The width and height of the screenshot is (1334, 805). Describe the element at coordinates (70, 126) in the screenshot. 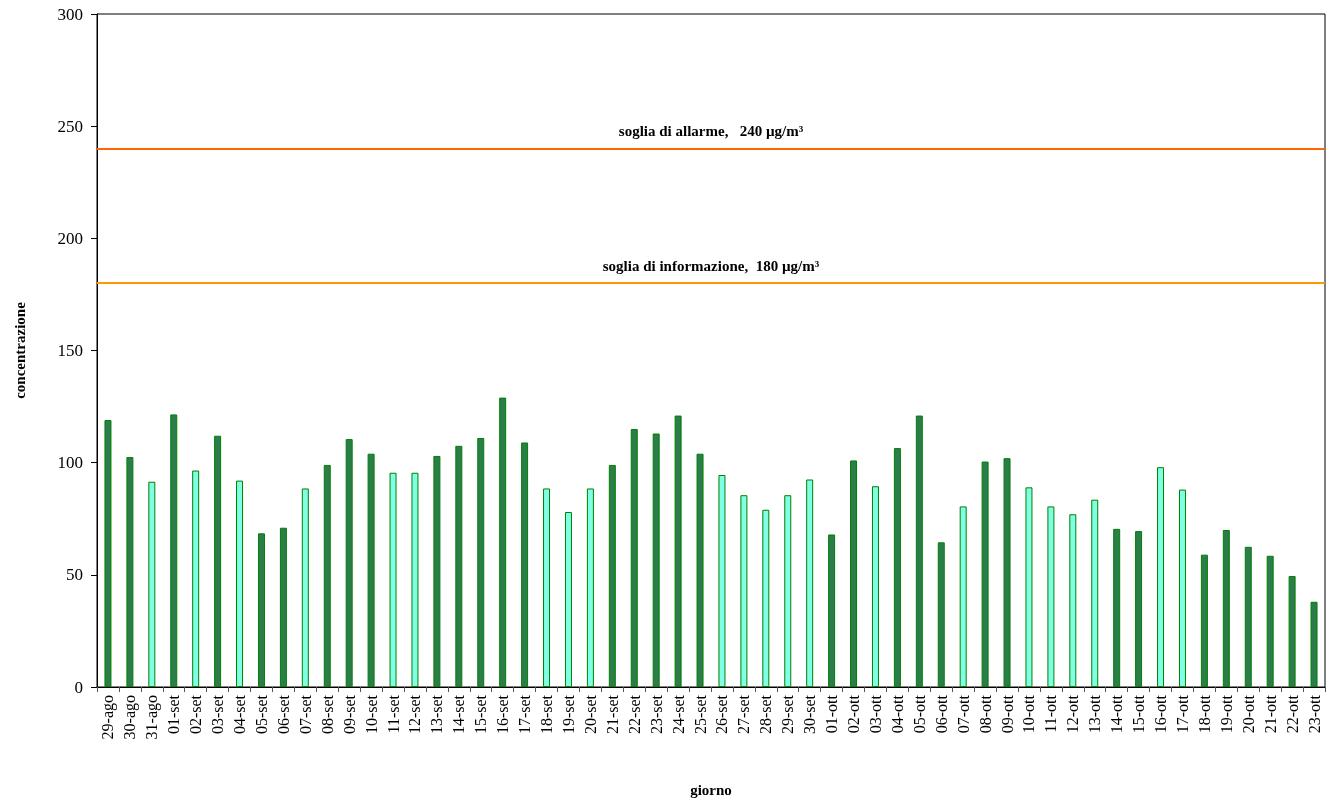

I see `y-tick-label: 250` at that location.